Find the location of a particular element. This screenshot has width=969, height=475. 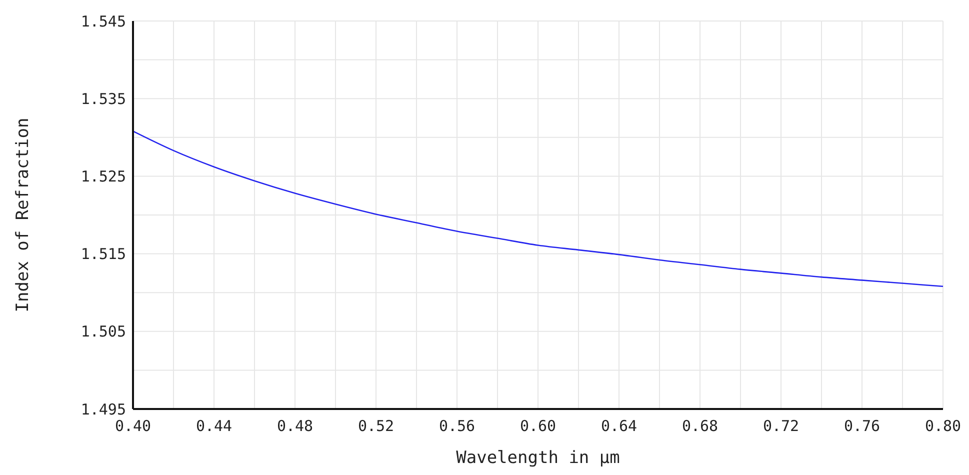

y-tick-label: 1.545 is located at coordinates (103, 21).